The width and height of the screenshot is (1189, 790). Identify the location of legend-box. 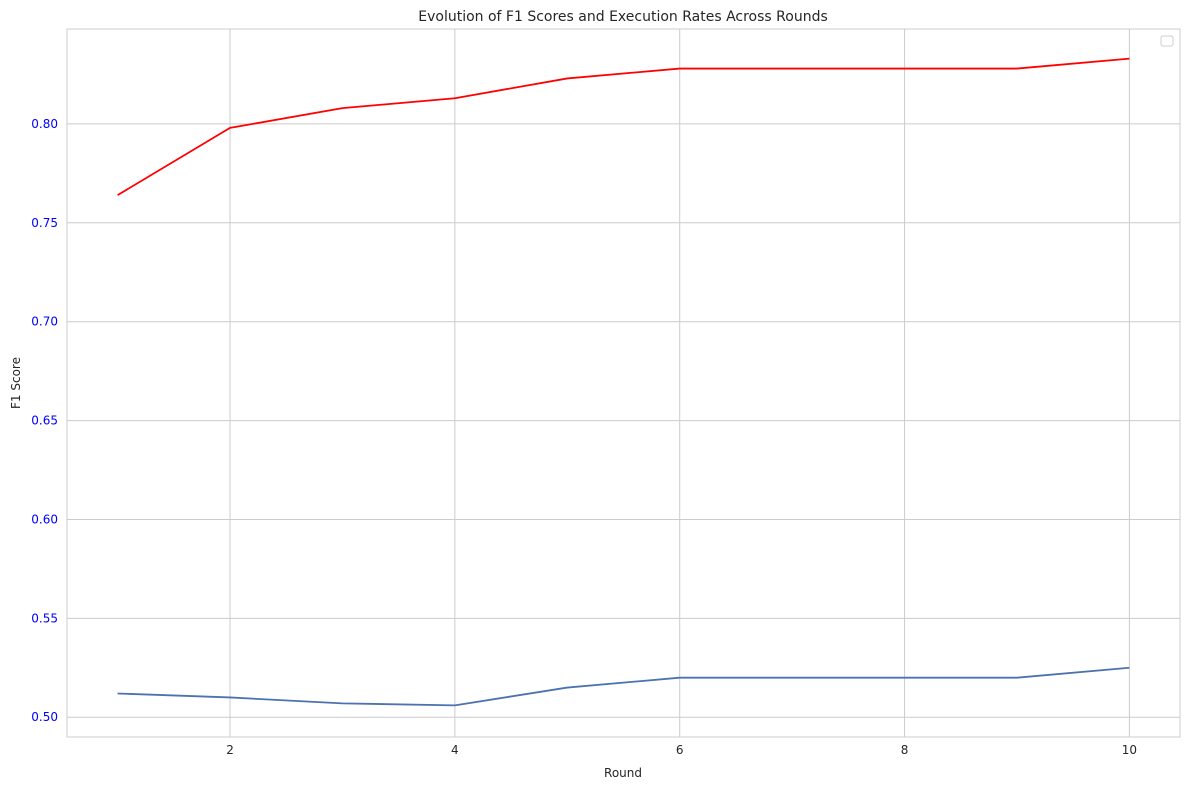
(1167, 41).